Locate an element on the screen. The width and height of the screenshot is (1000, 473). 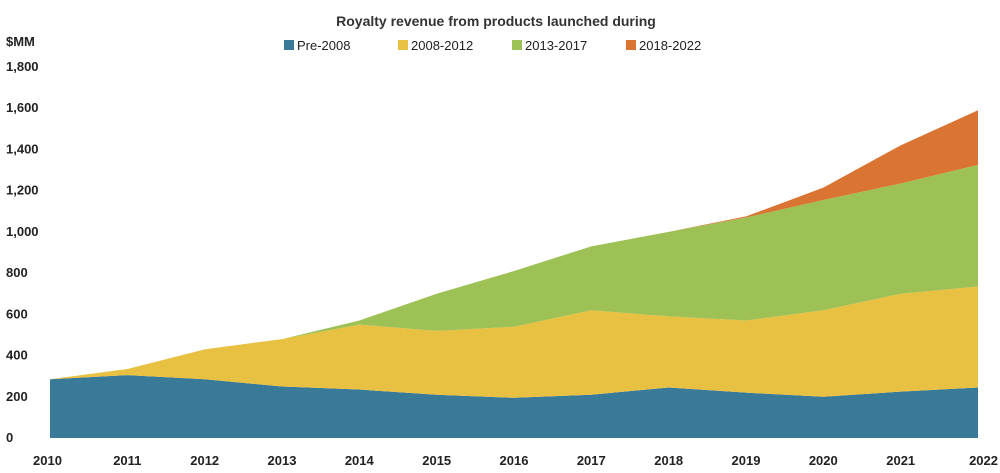
legend-item: 2018-2022 is located at coordinates (663, 45).